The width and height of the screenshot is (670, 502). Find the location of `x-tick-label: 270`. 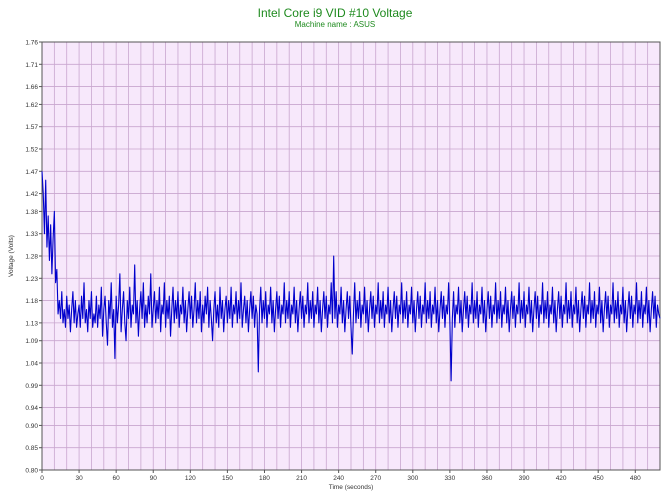

x-tick-label: 270 is located at coordinates (375, 478).